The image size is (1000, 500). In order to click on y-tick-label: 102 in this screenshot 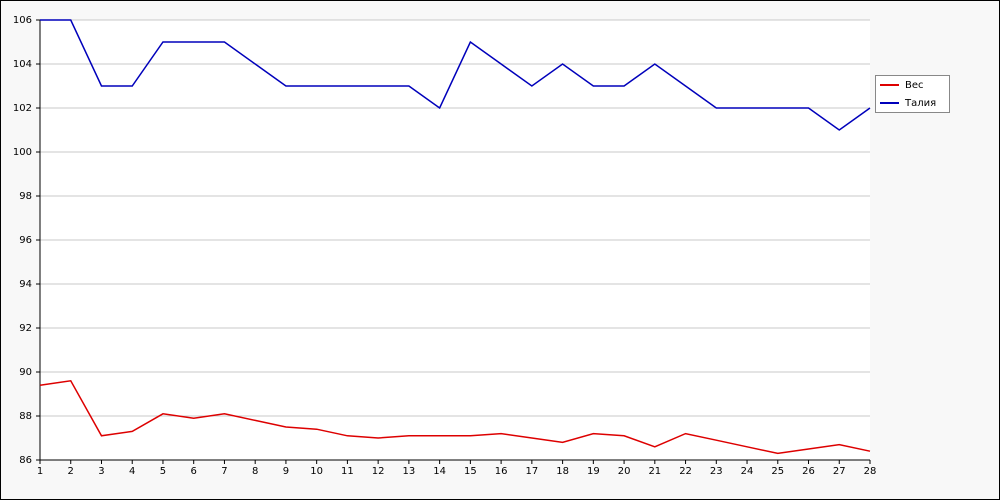, I will do `click(22, 108)`.